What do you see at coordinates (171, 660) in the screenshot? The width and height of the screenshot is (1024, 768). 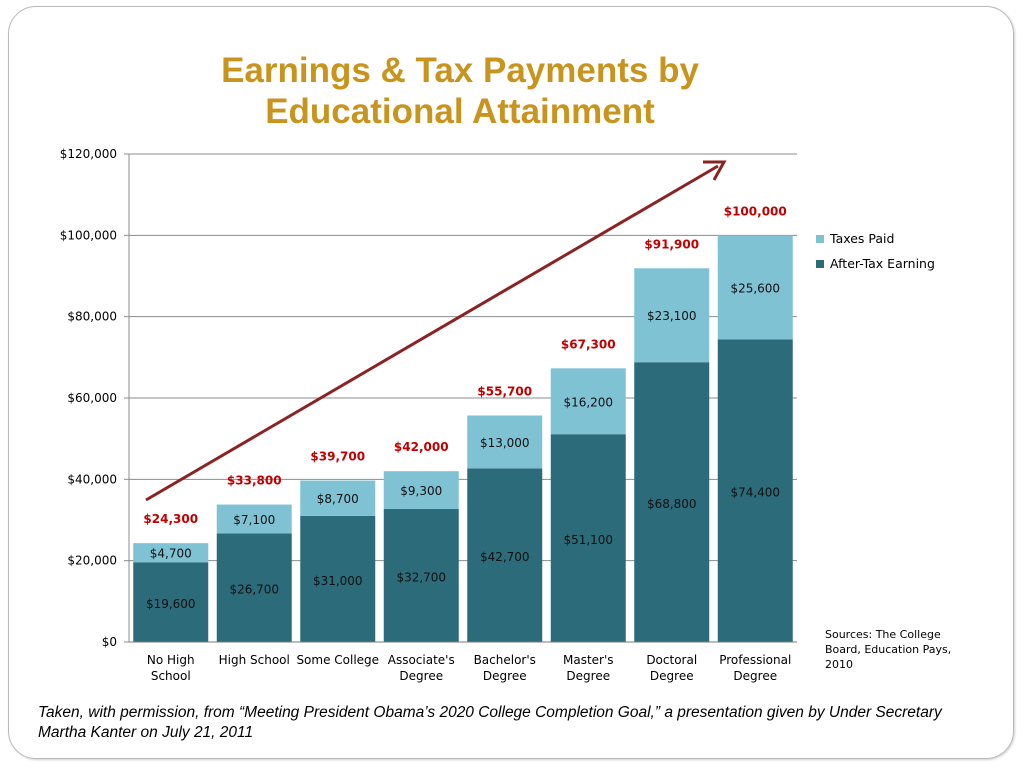 I see `x-tick-label: No High` at bounding box center [171, 660].